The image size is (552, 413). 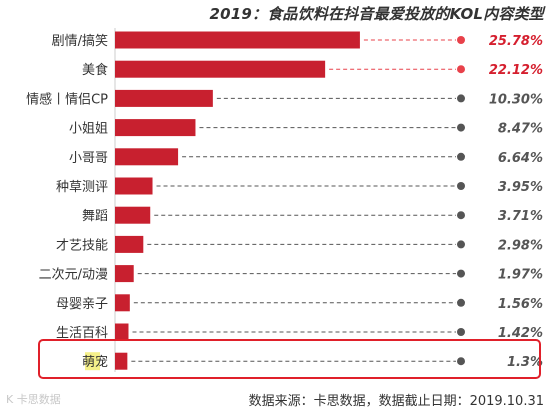 I want to click on value-label: 25.78%, so click(x=516, y=41).